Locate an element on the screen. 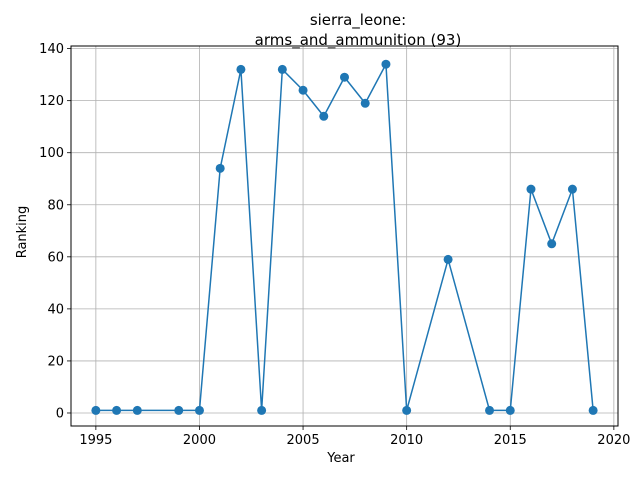  x-axis-label: Year is located at coordinates (340, 458).